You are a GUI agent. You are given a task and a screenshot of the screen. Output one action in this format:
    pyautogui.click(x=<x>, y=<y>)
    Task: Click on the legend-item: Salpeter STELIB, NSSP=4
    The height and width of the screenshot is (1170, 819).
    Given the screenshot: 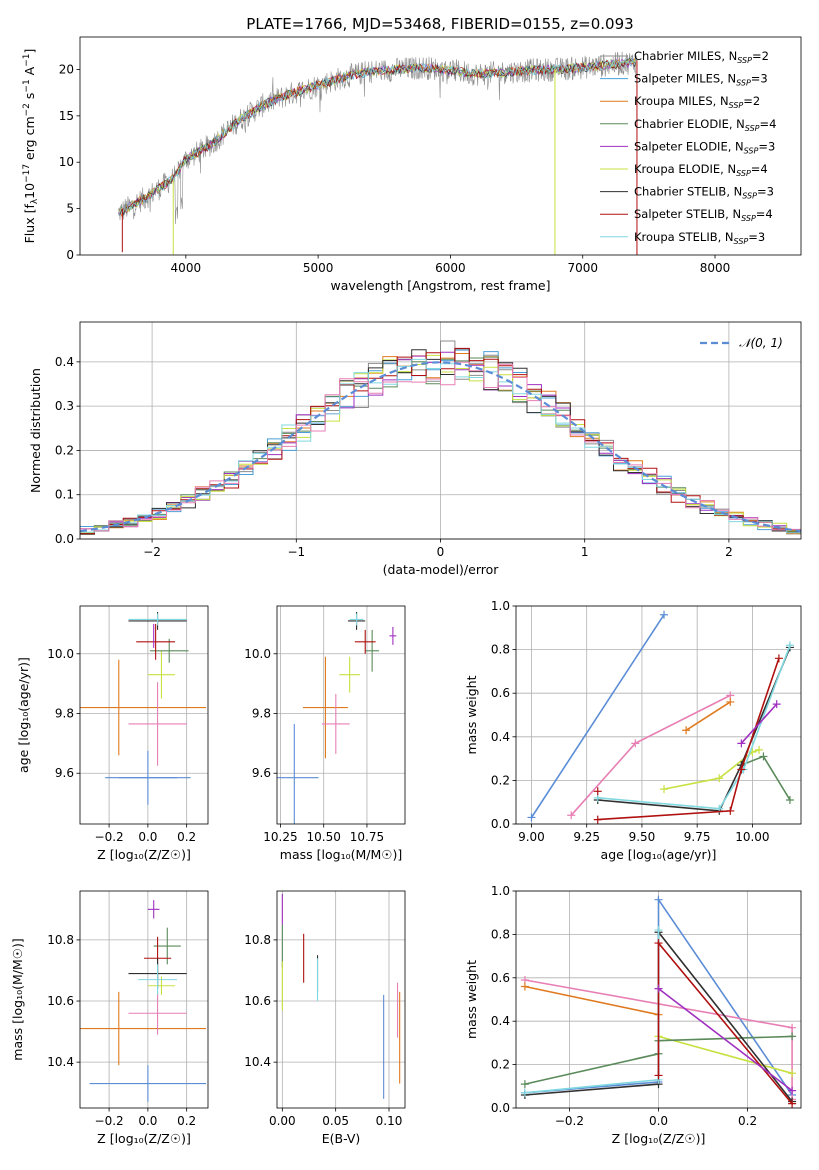 What is the action you would take?
    pyautogui.click(x=686, y=215)
    